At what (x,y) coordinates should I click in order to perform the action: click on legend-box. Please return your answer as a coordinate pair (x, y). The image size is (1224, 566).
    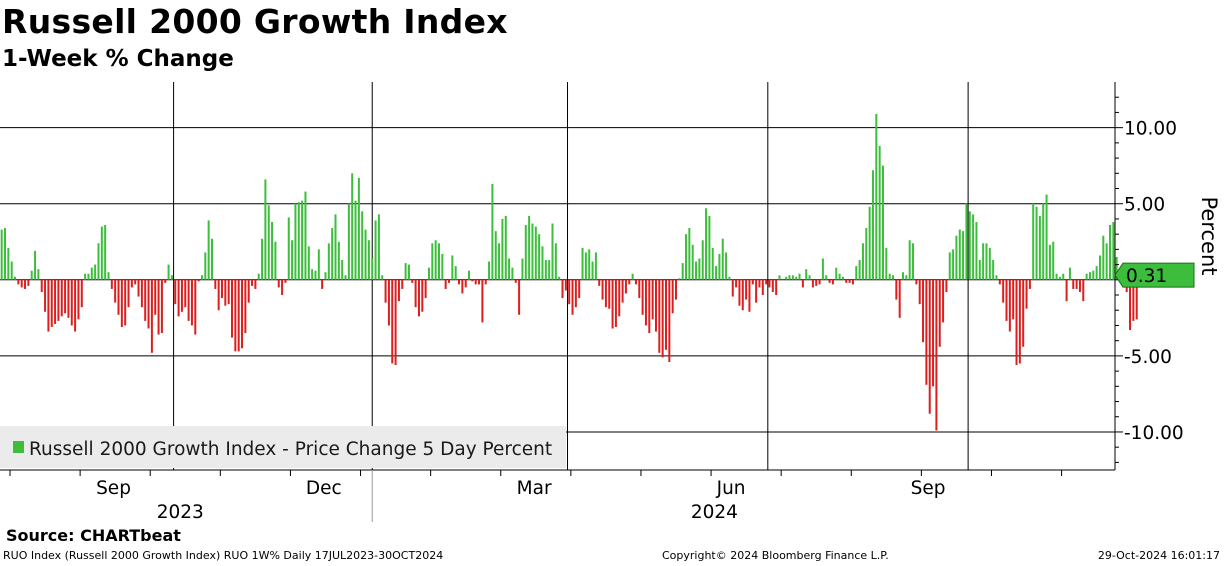
    Looking at the image, I should click on (283, 447).